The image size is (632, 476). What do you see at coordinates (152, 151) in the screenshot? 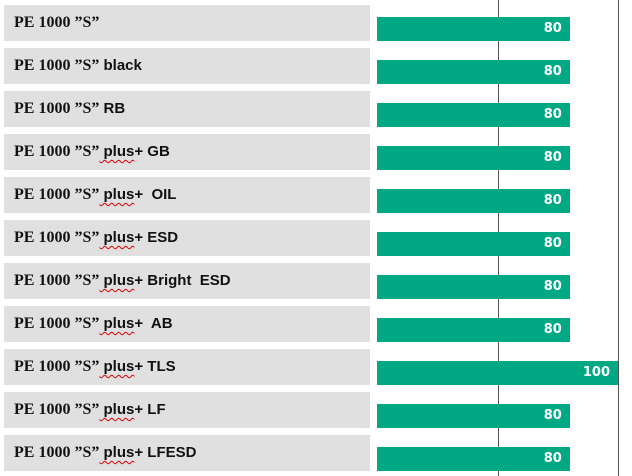
I see `label-suffix: + GB` at bounding box center [152, 151].